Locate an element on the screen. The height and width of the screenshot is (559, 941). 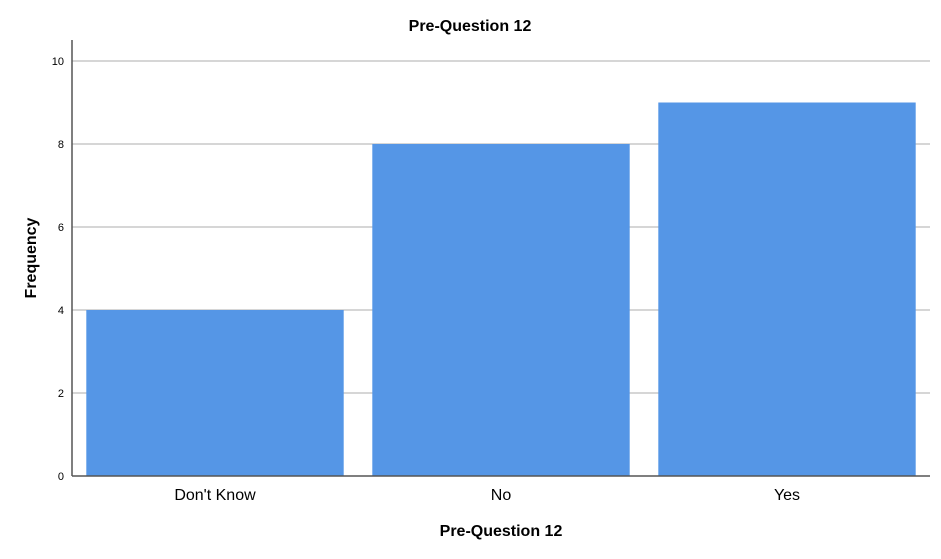
x-tick-label: Yes is located at coordinates (787, 495).